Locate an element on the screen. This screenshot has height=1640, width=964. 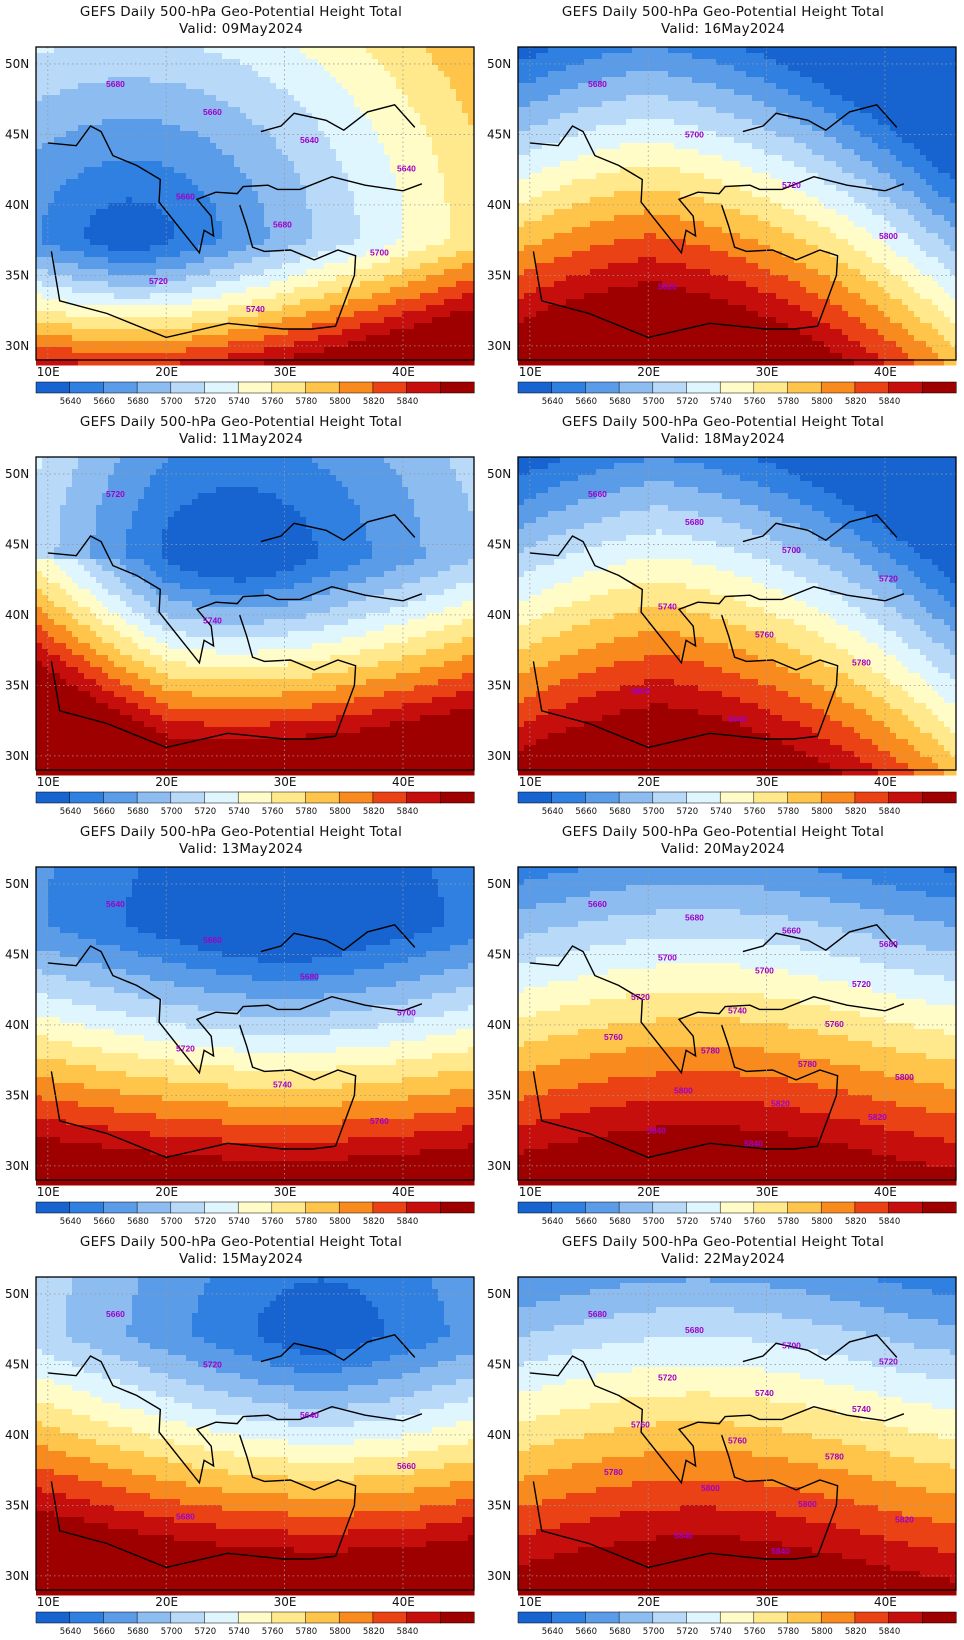
longitude-label: 30E is located at coordinates (285, 372).